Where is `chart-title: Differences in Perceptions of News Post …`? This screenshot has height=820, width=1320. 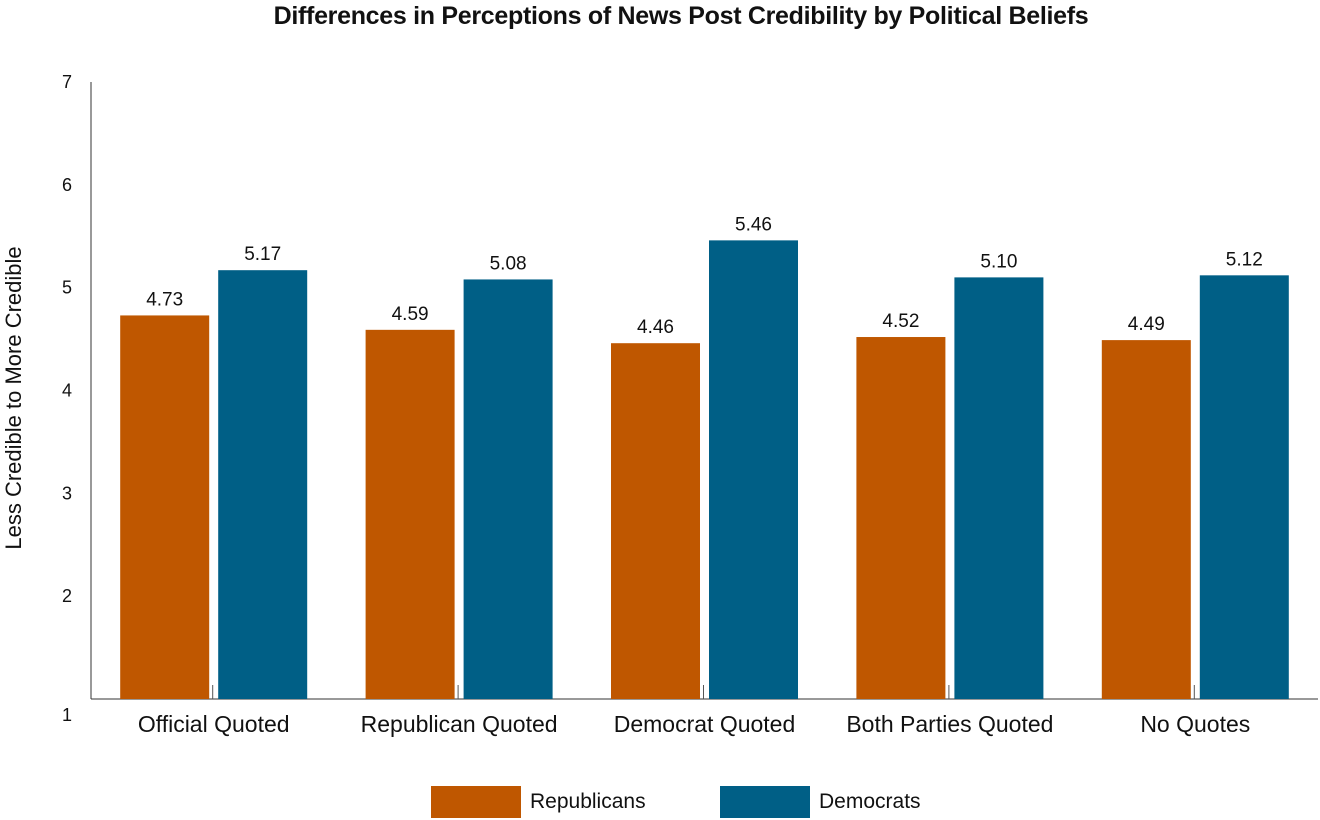 chart-title: Differences in Perceptions of News Post … is located at coordinates (681, 16).